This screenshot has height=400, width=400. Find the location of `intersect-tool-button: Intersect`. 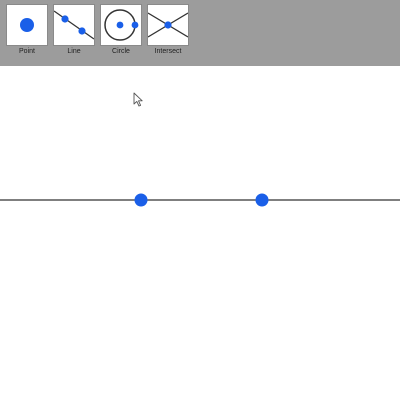

intersect-tool-button: Intersect is located at coordinates (168, 30).